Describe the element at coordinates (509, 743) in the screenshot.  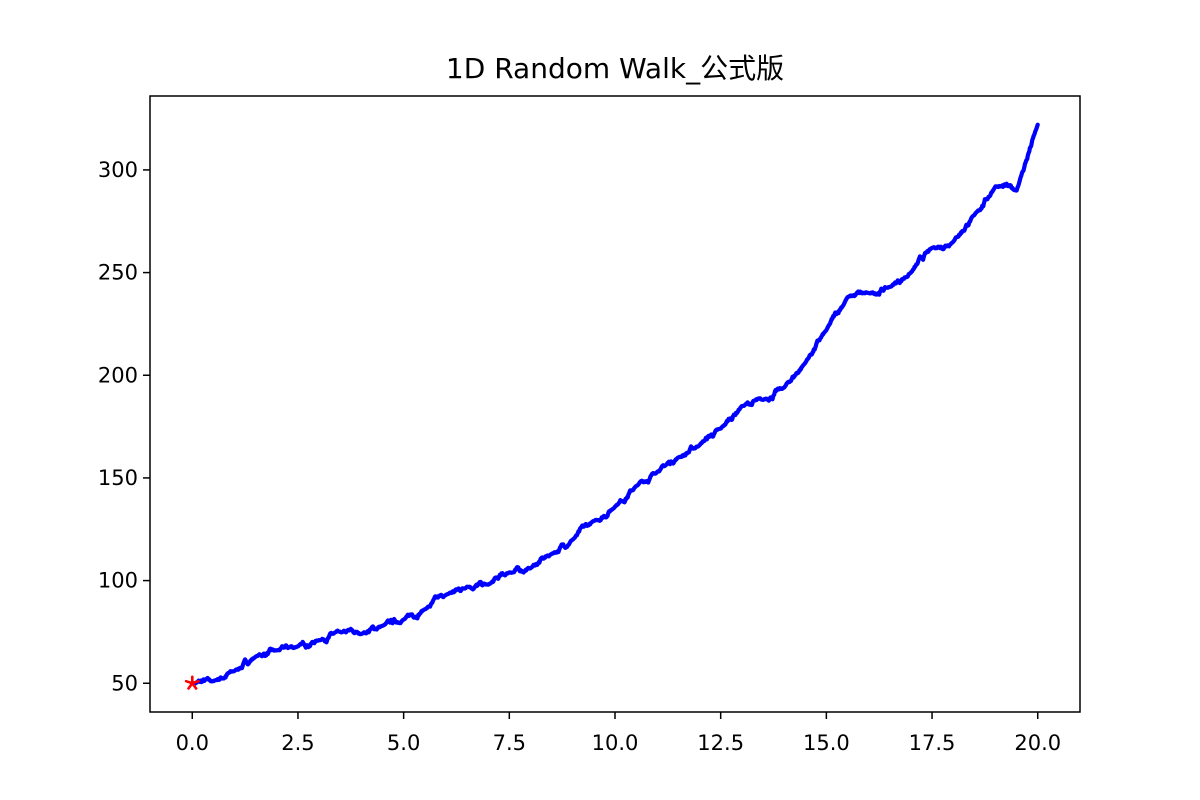
I see `x-tick-label: 7.5` at that location.